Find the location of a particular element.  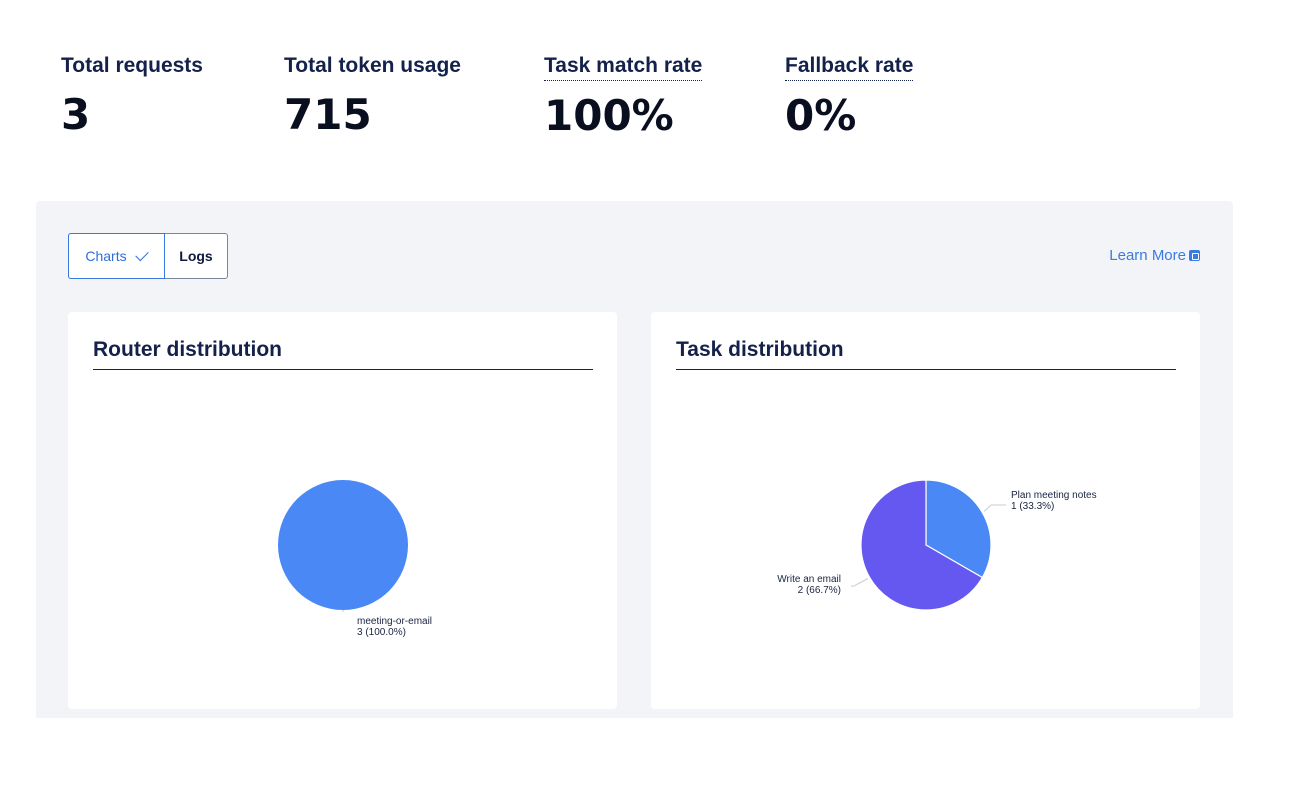

slice-value-label: 1 (33.3%) is located at coordinates (1032, 506).